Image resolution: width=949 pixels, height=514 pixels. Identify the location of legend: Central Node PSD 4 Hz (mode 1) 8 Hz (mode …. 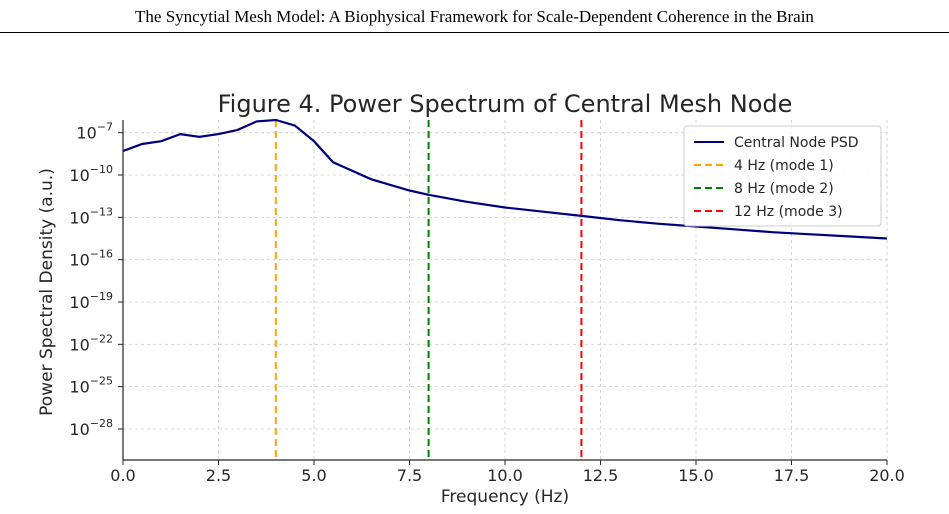
(782, 176).